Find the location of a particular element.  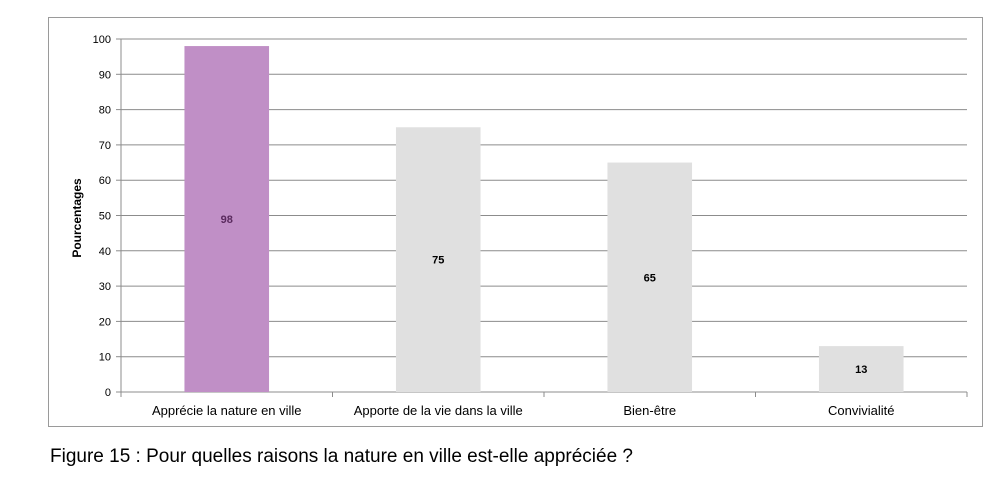

y-tick-label: 10 is located at coordinates (105, 358).